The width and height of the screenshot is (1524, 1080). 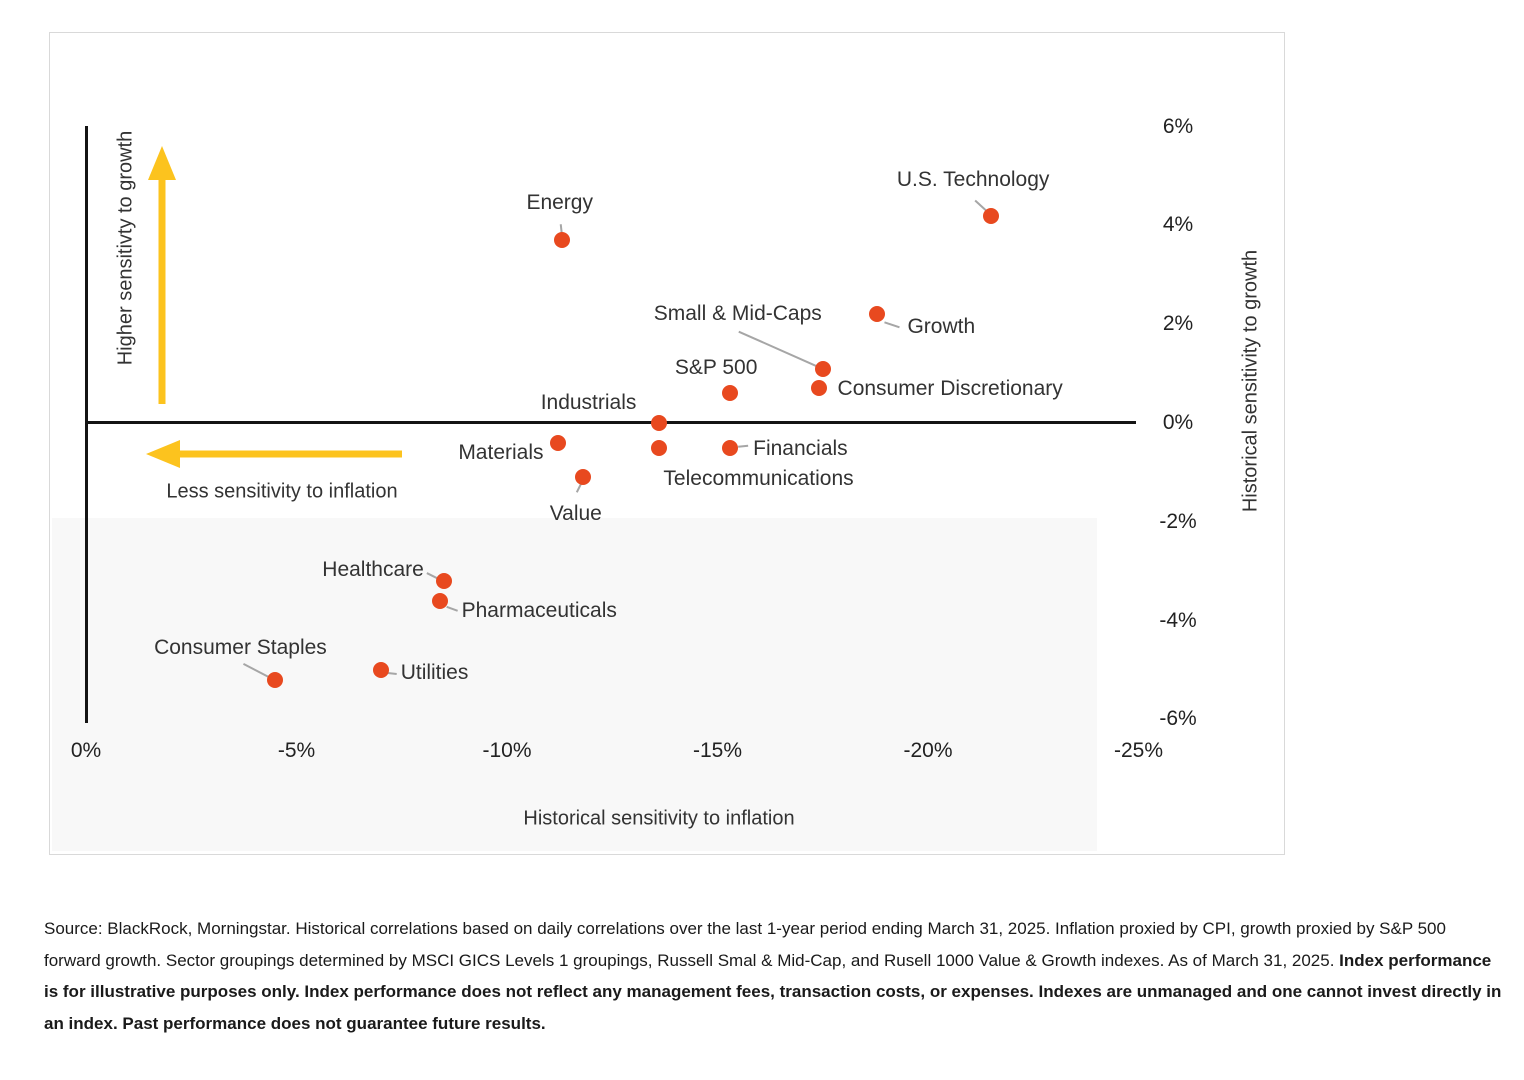 I want to click on y-tick-2: -2%, so click(x=1178, y=521).